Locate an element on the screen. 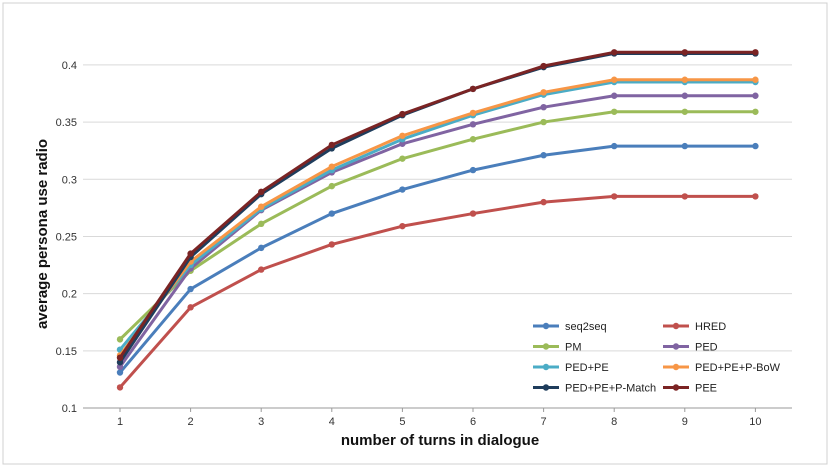 The height and width of the screenshot is (467, 830). legend-item-pee: PEE is located at coordinates (690, 389).